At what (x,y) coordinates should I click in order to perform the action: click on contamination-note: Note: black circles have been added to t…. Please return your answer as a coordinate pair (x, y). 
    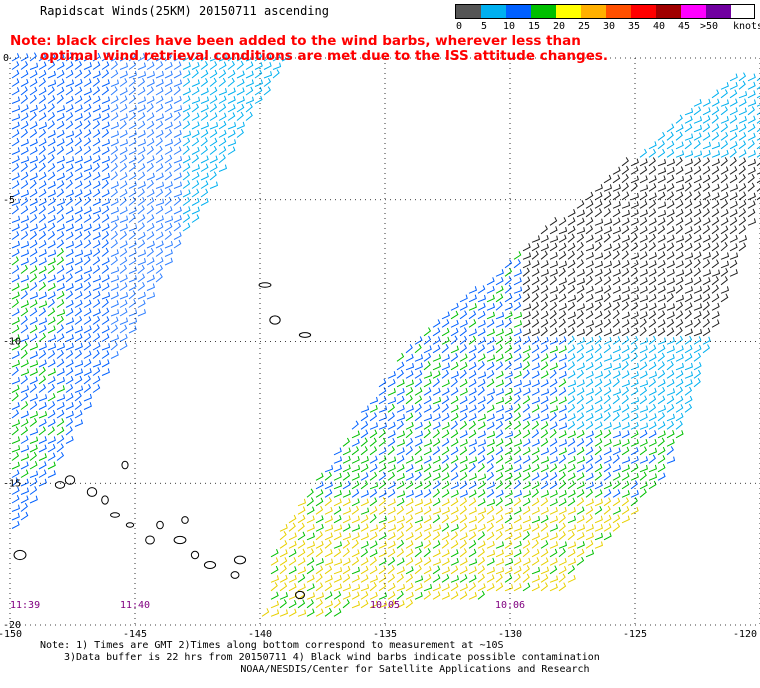
    Looking at the image, I should click on (309, 49).